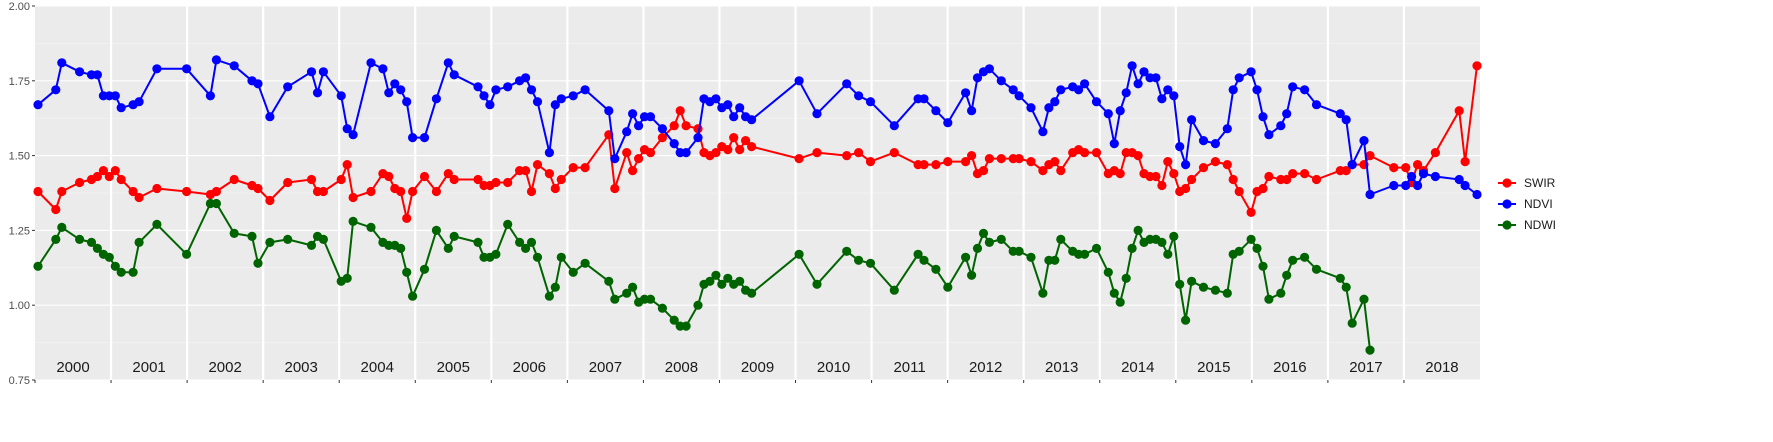  I want to click on legend-item-swir: SWIR, so click(1527, 183).